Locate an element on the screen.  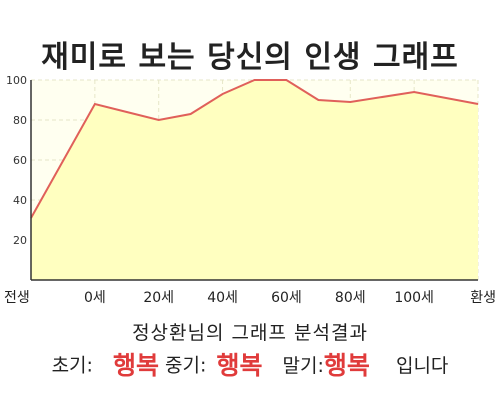
ending-text: 입니다 is located at coordinates (422, 365).